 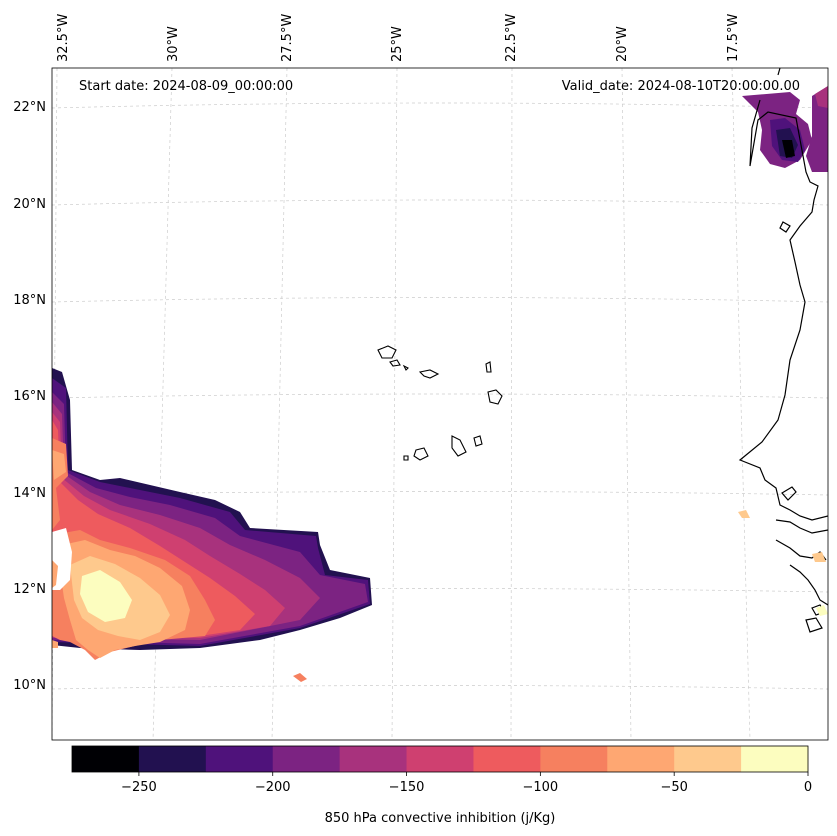 I want to click on cin-contours-northeast, so click(x=785, y=129).